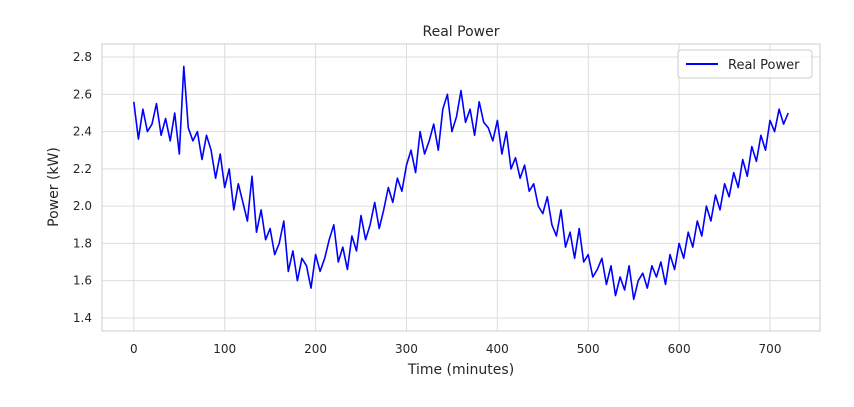 This screenshot has width=854, height=407. What do you see at coordinates (406, 349) in the screenshot?
I see `x-tick-label: 300` at bounding box center [406, 349].